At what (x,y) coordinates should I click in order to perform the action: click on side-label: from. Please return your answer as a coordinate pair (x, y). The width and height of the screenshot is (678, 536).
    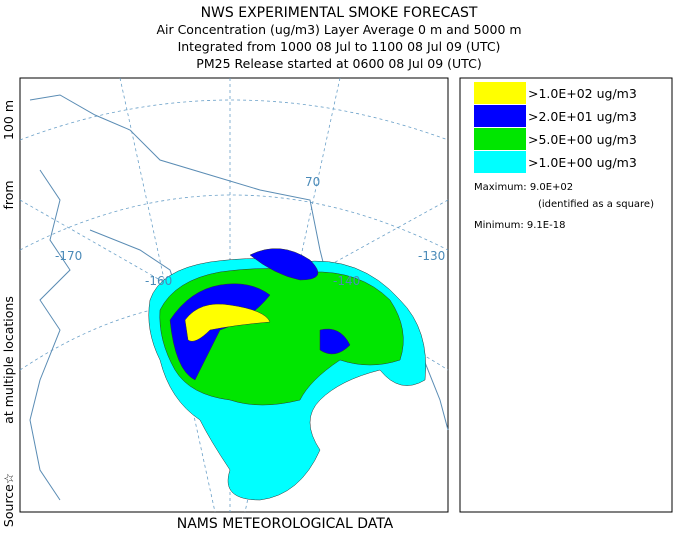
    Looking at the image, I should click on (8, 194).